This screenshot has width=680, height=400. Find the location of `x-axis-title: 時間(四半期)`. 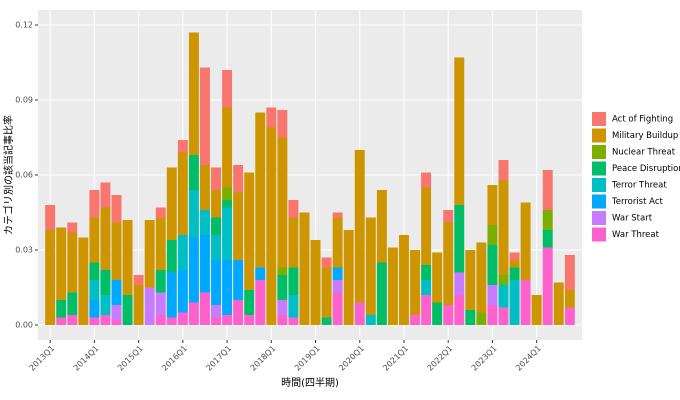

x-axis-title: 時間(四半期) is located at coordinates (310, 382).